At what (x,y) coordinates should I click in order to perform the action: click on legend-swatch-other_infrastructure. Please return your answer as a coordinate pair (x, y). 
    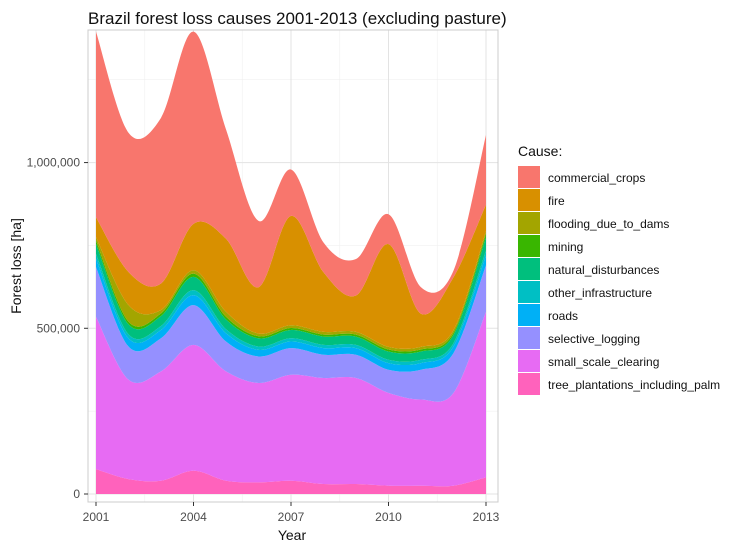
    Looking at the image, I should click on (529, 292).